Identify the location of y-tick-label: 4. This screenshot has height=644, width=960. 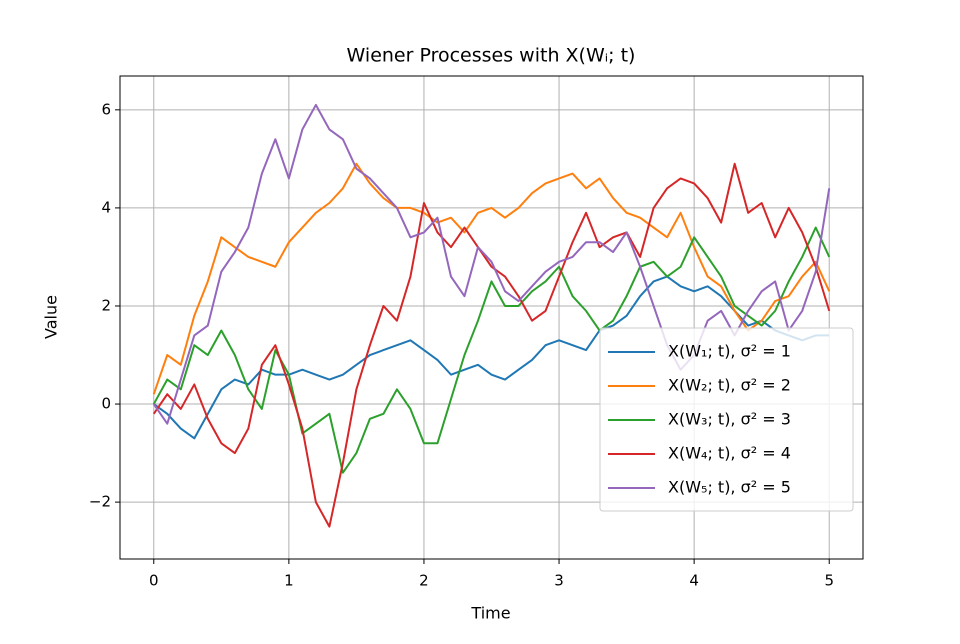
(106, 207).